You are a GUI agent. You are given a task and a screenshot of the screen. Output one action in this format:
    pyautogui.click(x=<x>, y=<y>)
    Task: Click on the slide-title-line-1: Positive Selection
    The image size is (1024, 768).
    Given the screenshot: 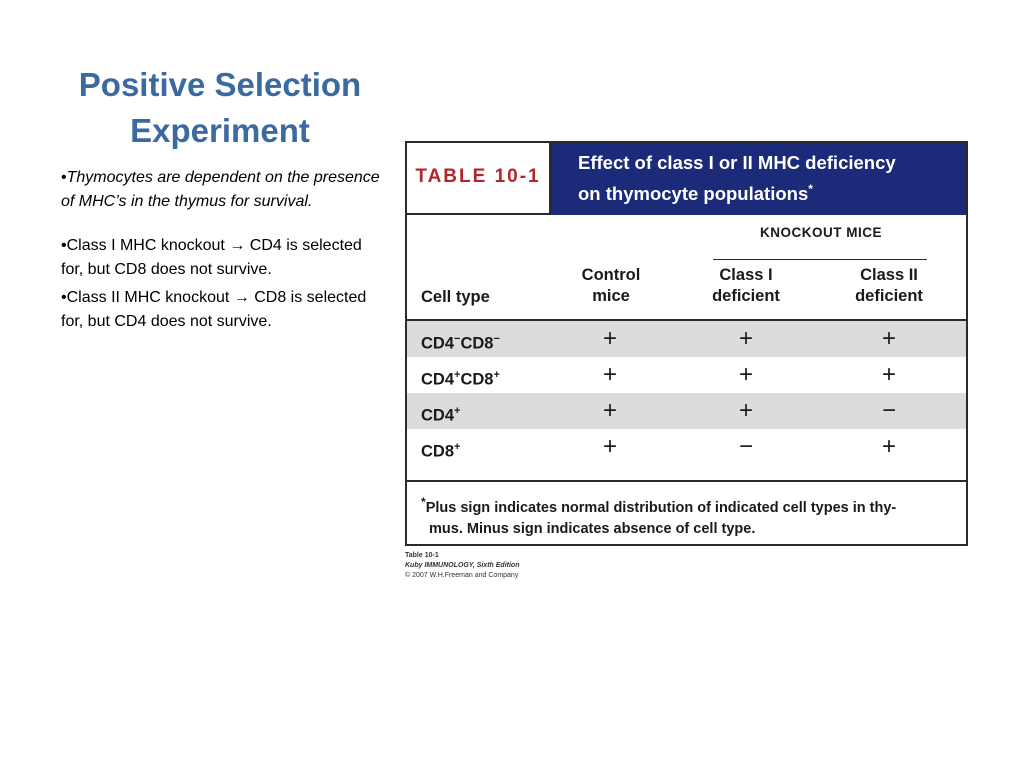 What is the action you would take?
    pyautogui.click(x=220, y=84)
    